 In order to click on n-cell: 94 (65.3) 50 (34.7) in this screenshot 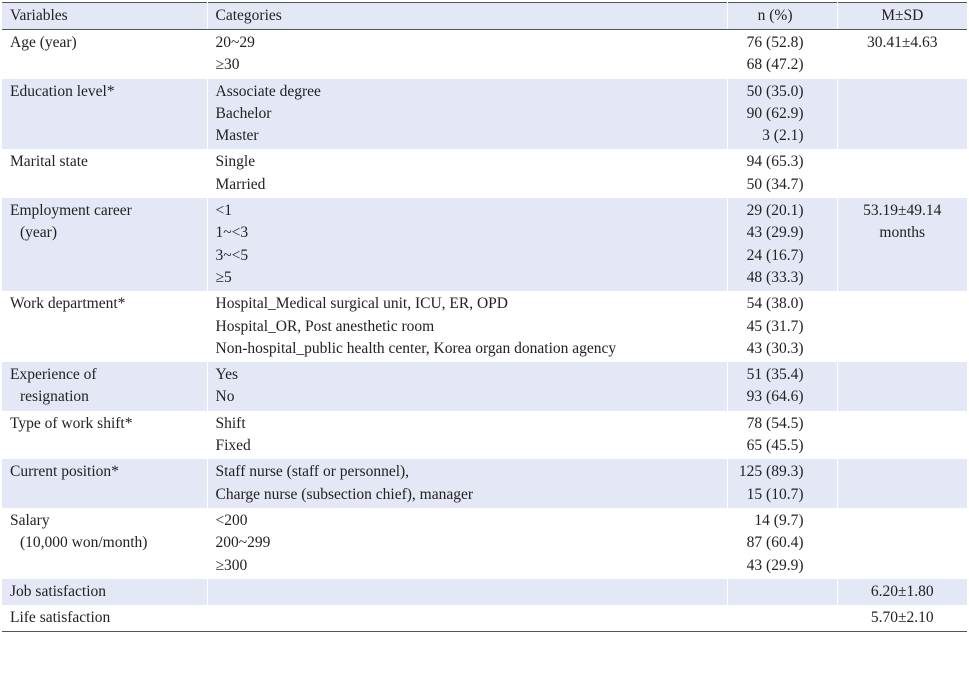, I will do `click(782, 174)`.